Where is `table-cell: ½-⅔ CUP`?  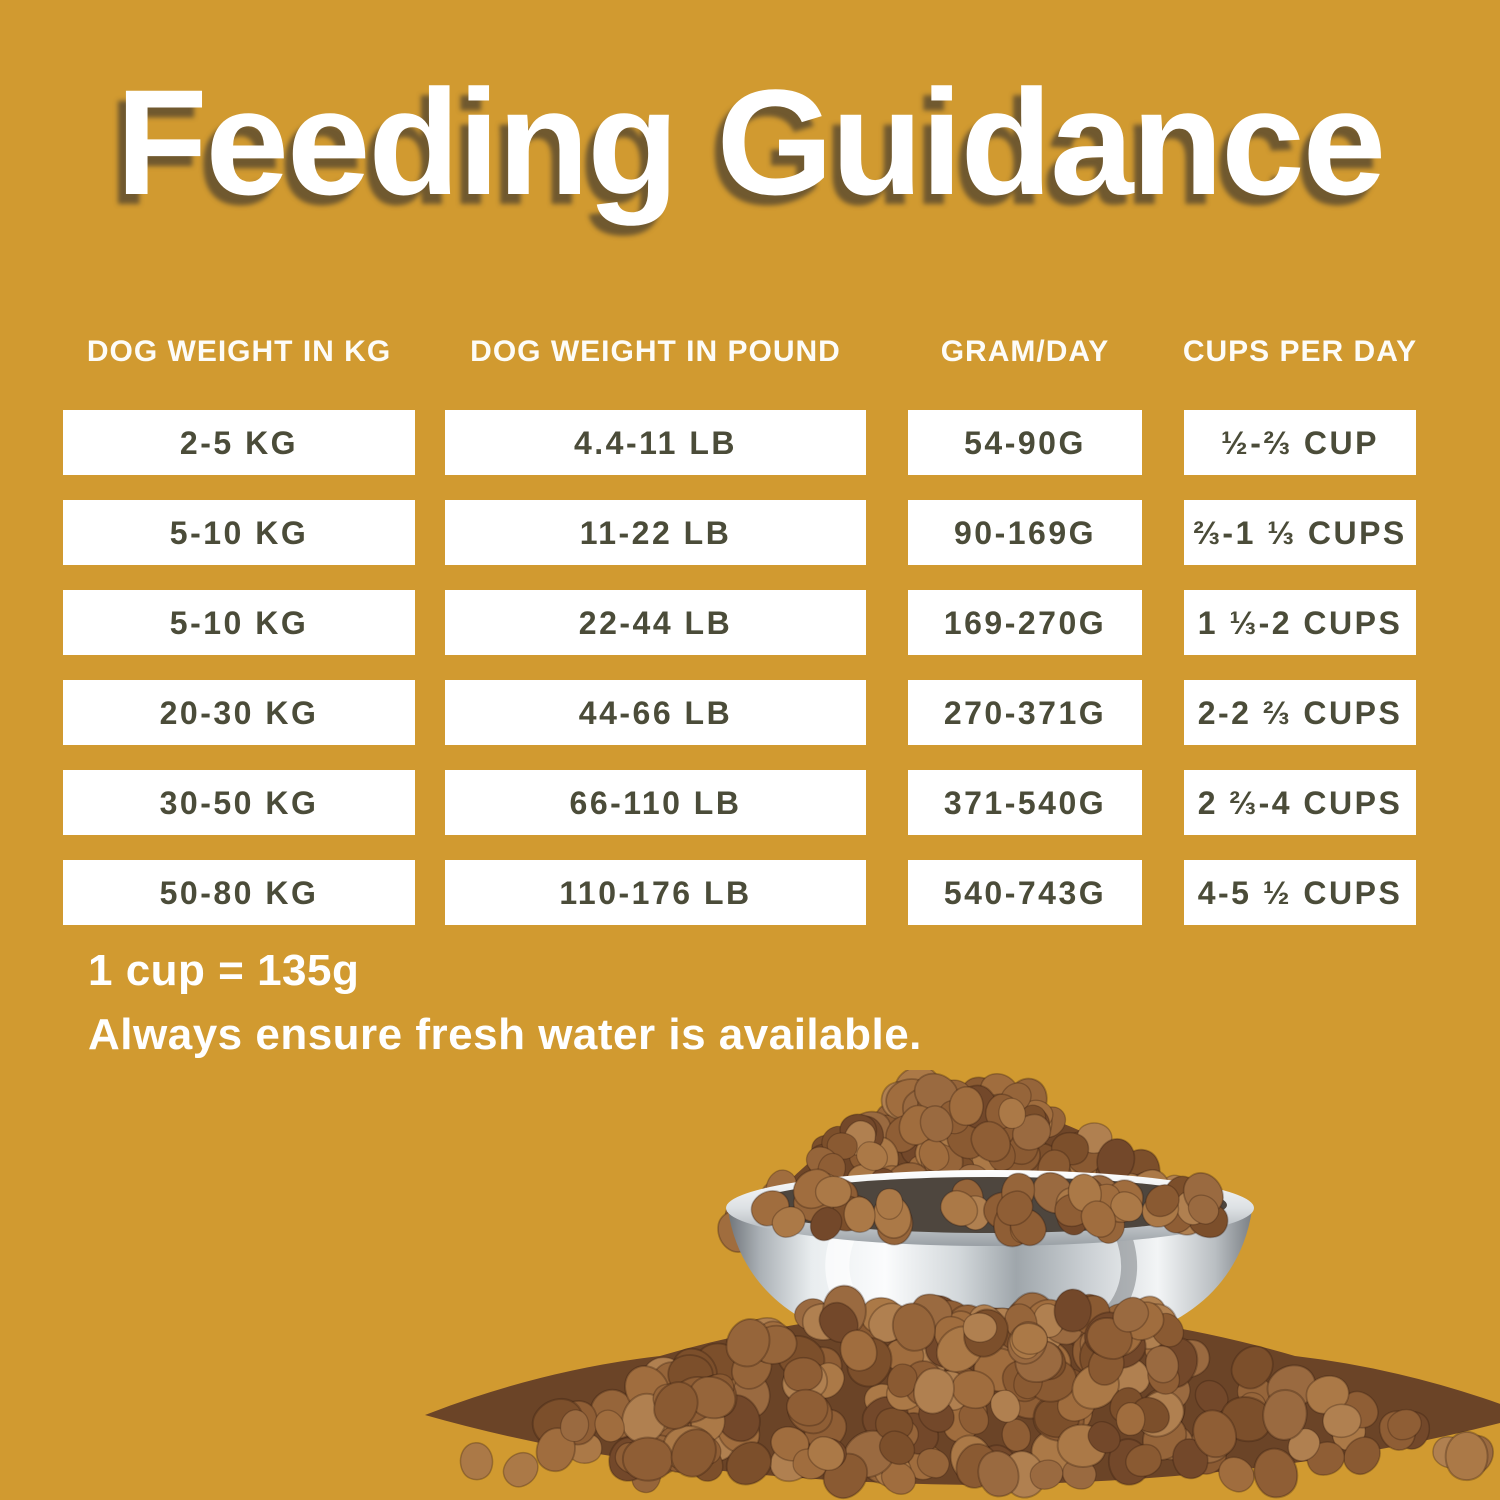 table-cell: ½-⅔ CUP is located at coordinates (1300, 442).